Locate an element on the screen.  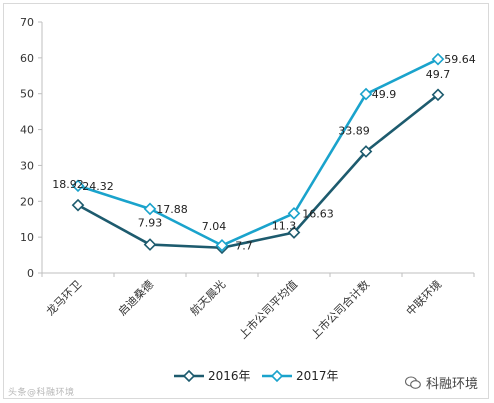
x-category-label: 启迪桑德 is located at coordinates (135, 297).